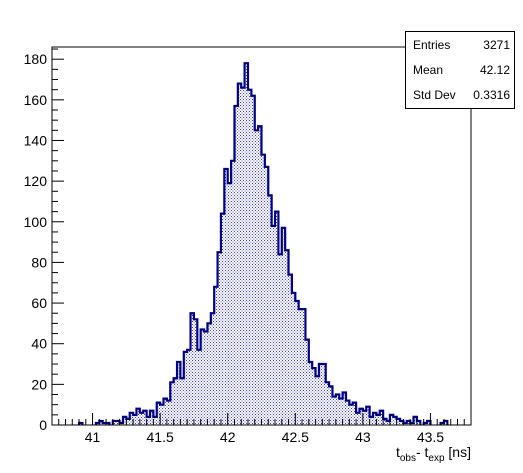  What do you see at coordinates (43, 425) in the screenshot?
I see `y-tick-label: 0` at bounding box center [43, 425].